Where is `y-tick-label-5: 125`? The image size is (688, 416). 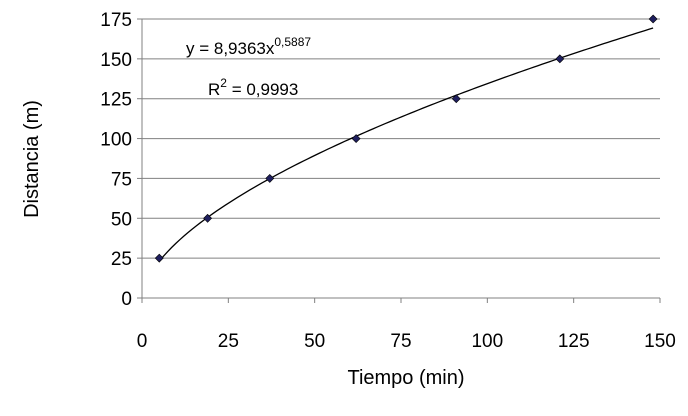
y-tick-label-5: 125 is located at coordinates (116, 100).